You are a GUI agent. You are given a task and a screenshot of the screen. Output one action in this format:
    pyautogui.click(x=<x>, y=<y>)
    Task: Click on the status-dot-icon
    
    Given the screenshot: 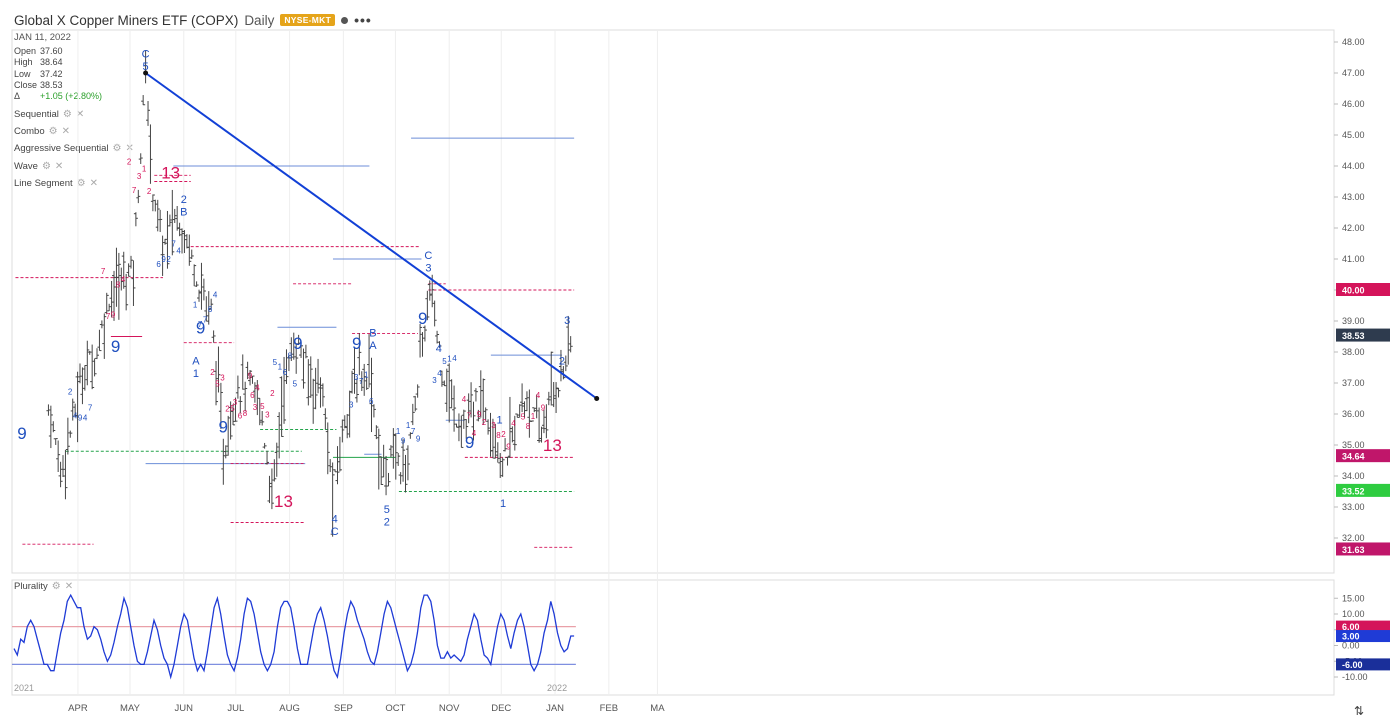 What is the action you would take?
    pyautogui.click(x=345, y=20)
    